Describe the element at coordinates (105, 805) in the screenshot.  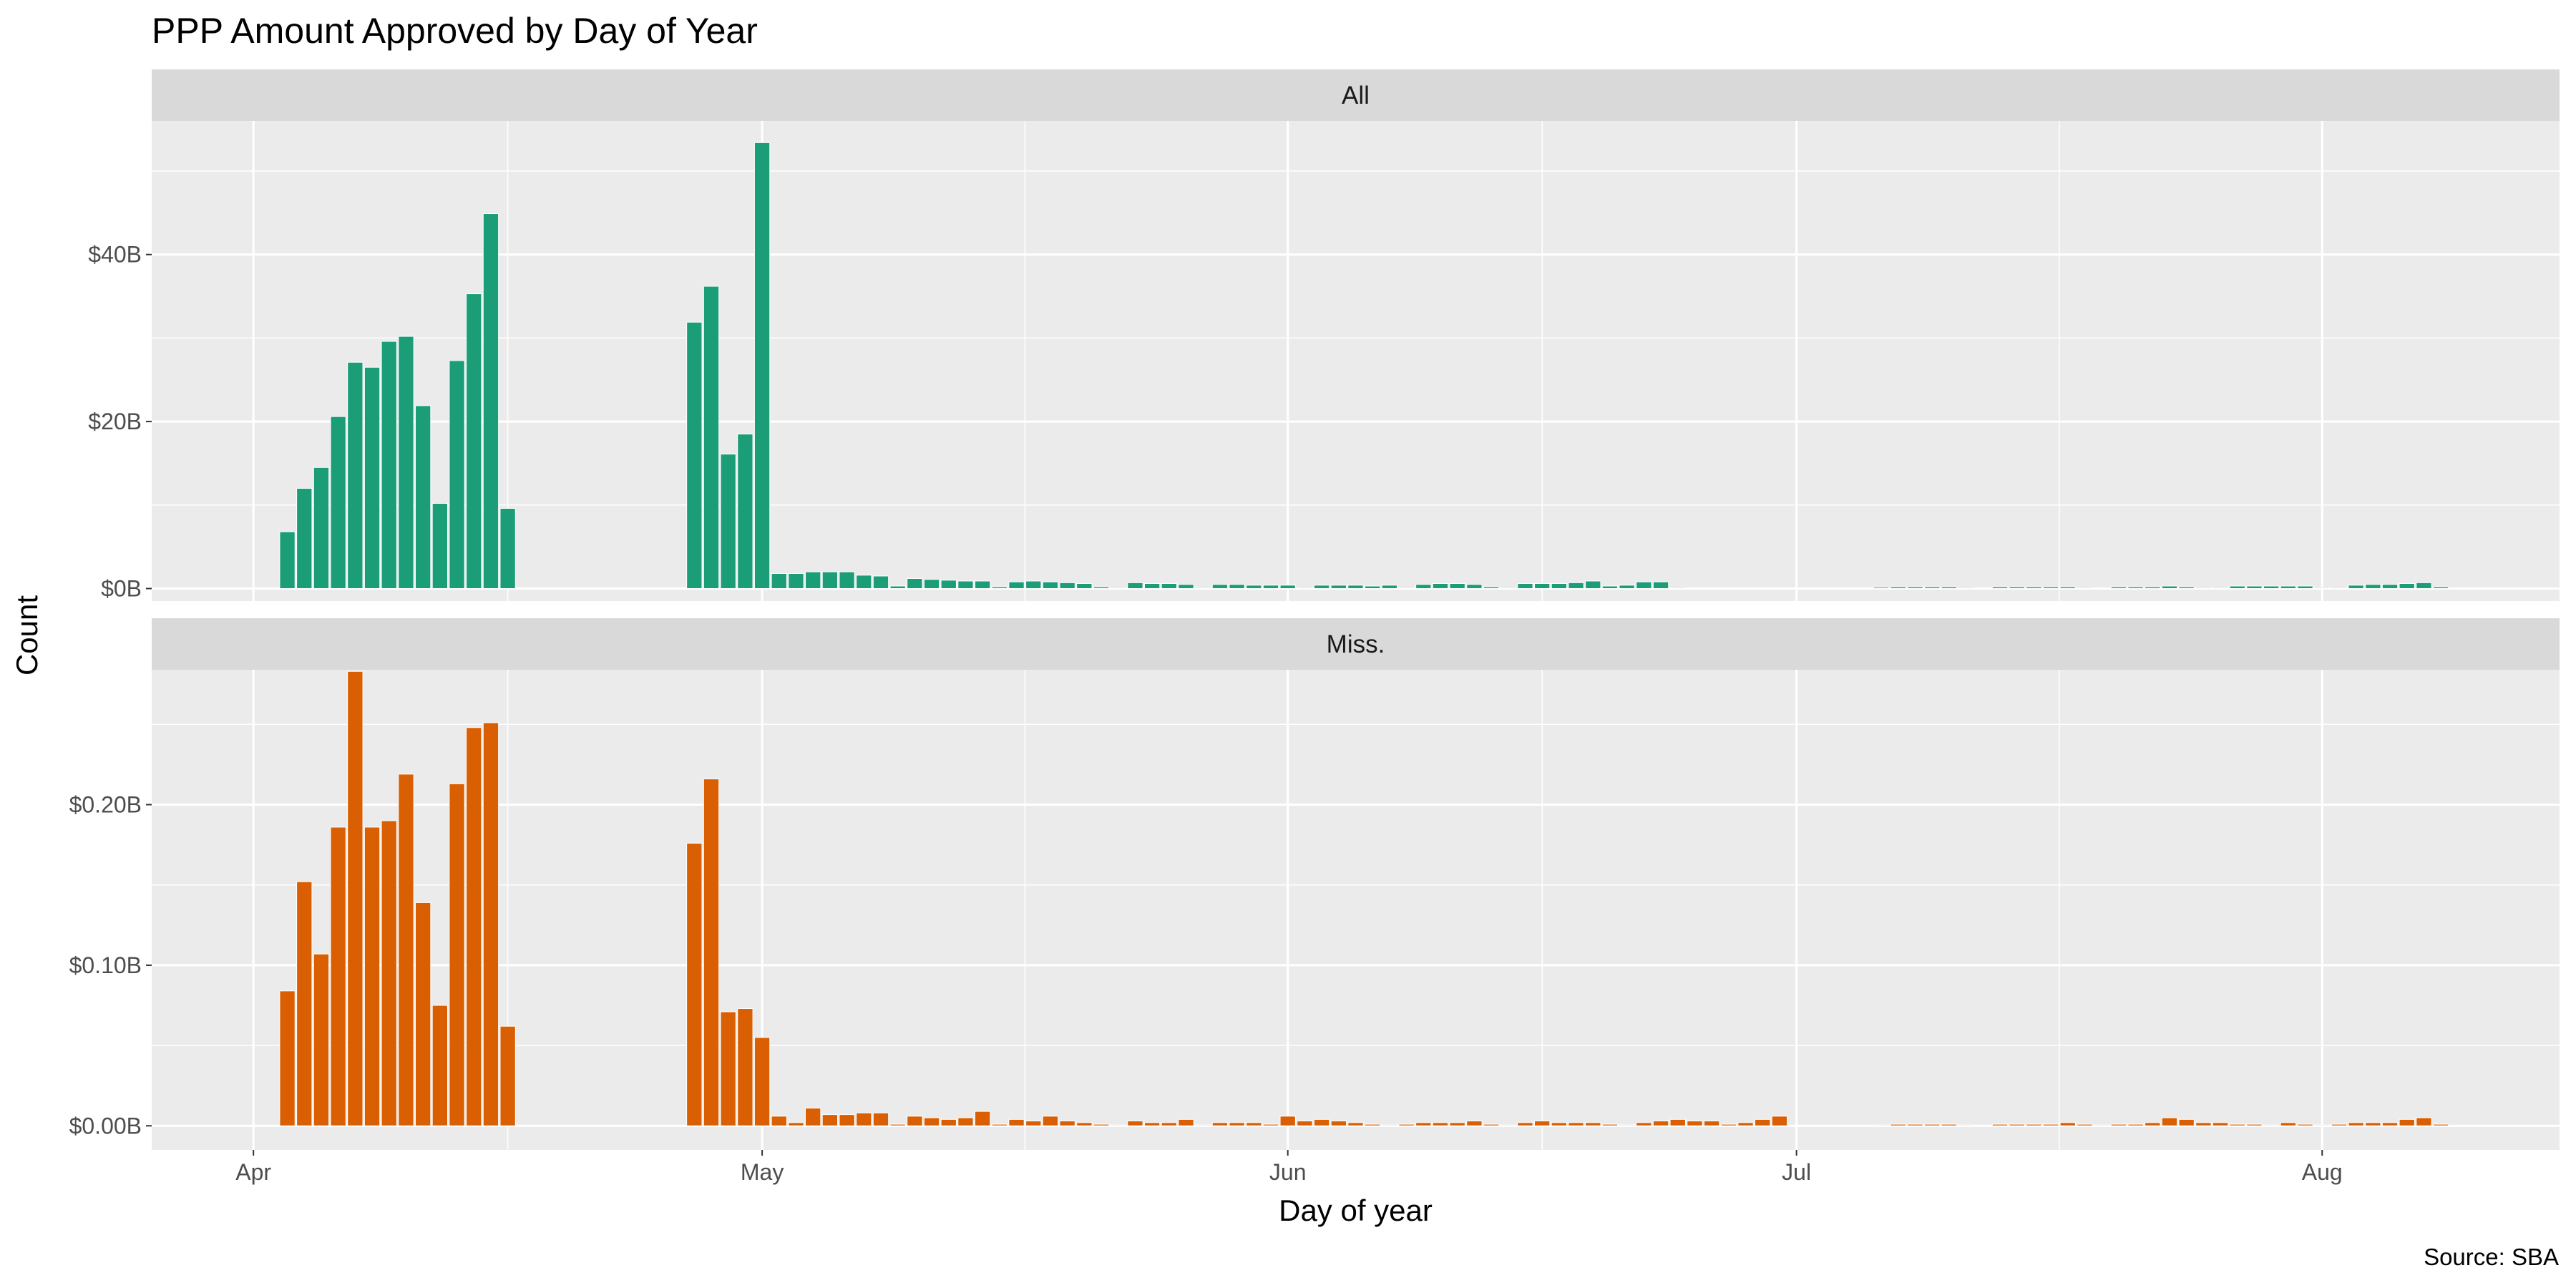
I see `y-tick-label: $0.20B` at that location.